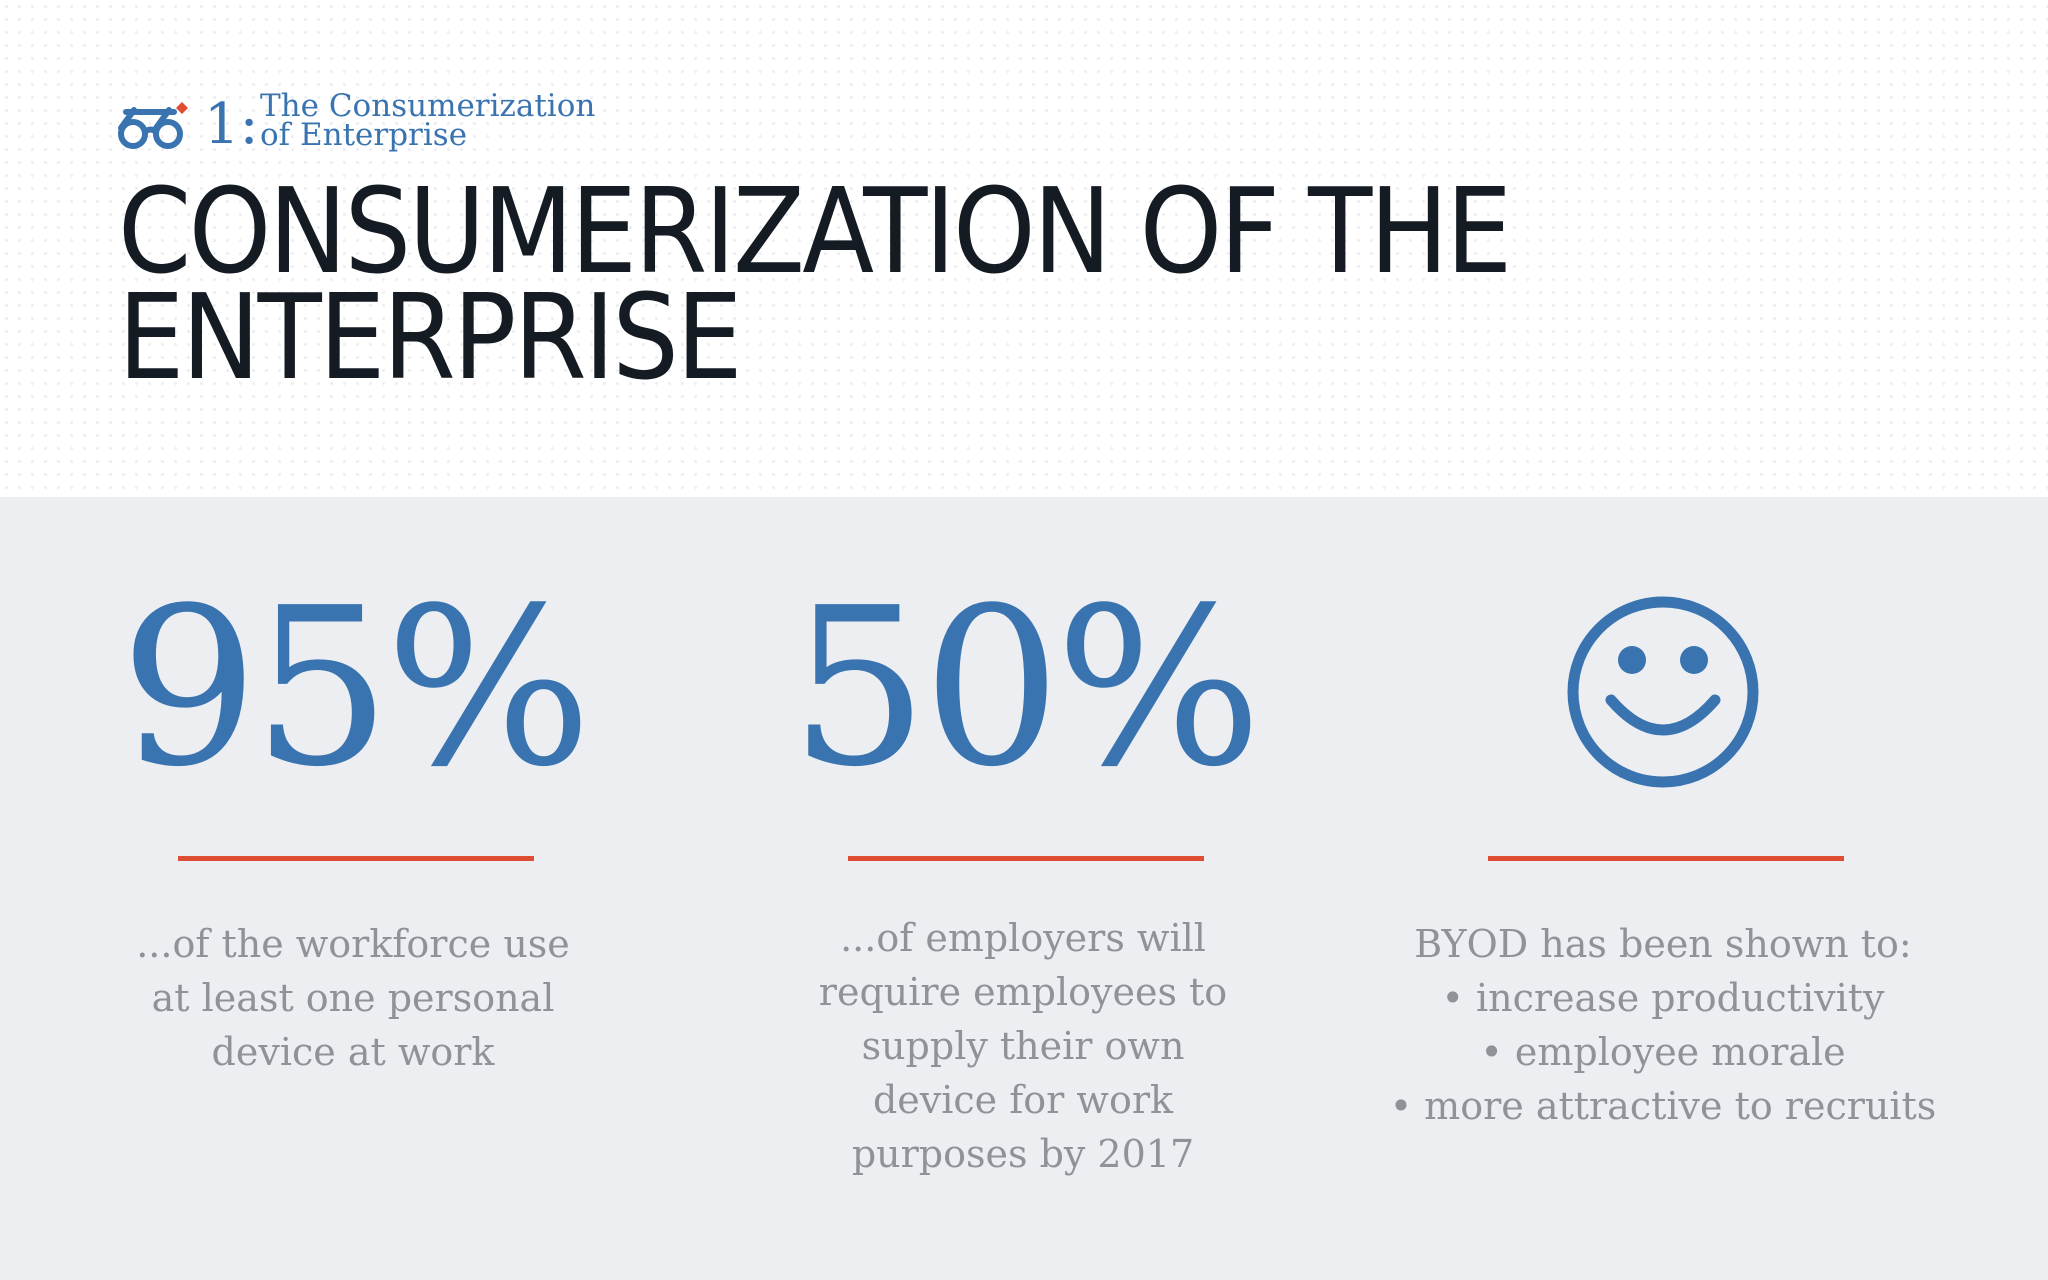  Describe the element at coordinates (428, 106) in the screenshot. I see `brand-subtitle-line-1: The Consumerization` at that location.